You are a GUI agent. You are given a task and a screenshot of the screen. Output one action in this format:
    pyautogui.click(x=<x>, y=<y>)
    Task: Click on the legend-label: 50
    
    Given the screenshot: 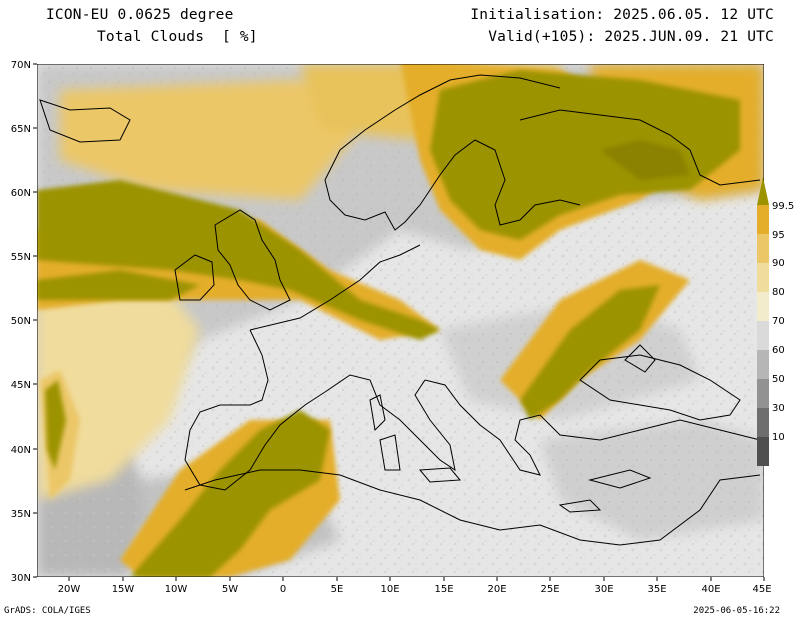 What is the action you would take?
    pyautogui.click(x=778, y=379)
    